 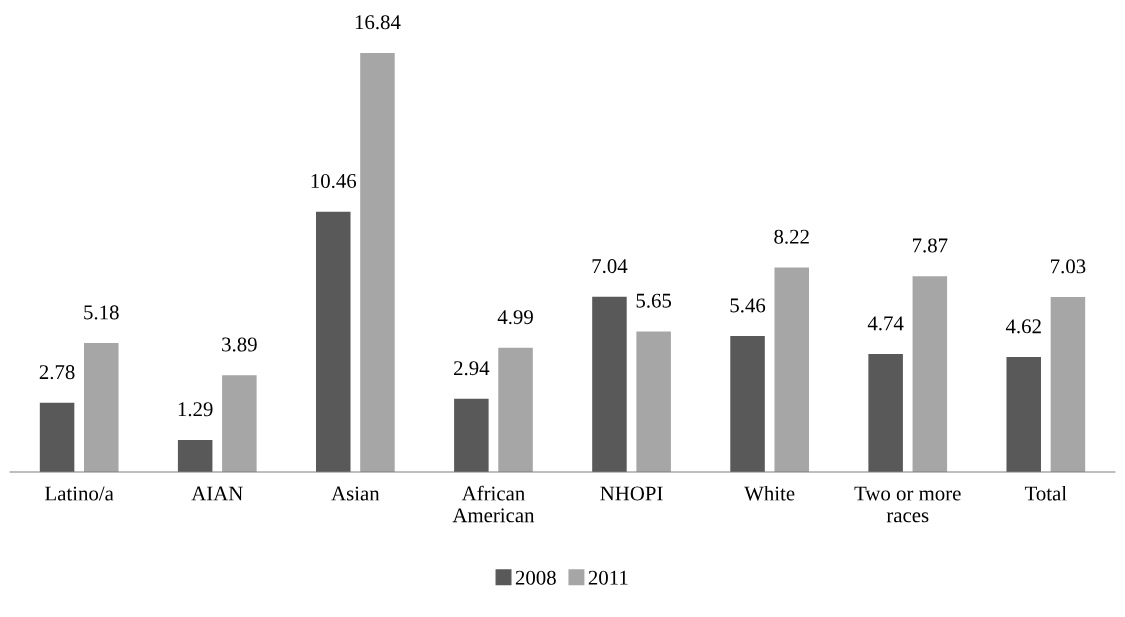 I want to click on data-label: 4.62, so click(x=1023, y=326).